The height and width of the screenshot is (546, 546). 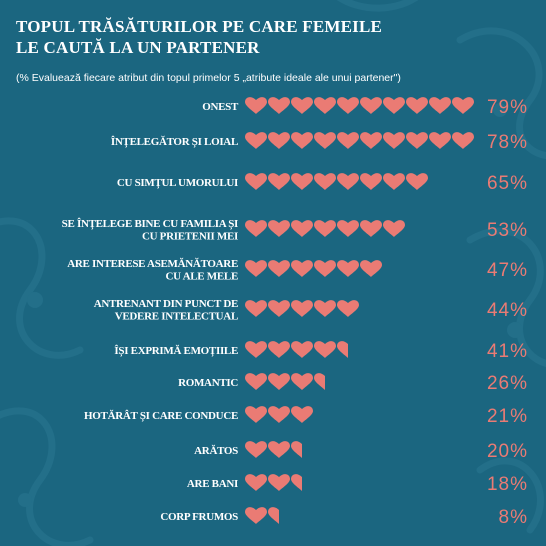 I want to click on value-label: 8%, so click(x=513, y=517).